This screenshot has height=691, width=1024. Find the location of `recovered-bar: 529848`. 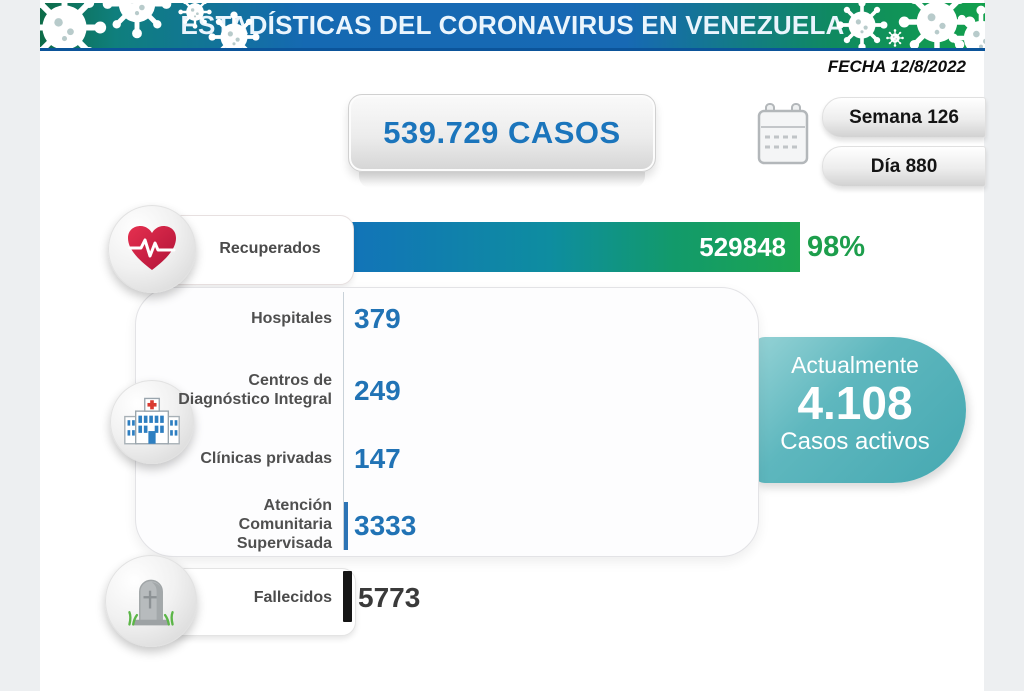

recovered-bar: 529848 is located at coordinates (572, 247).